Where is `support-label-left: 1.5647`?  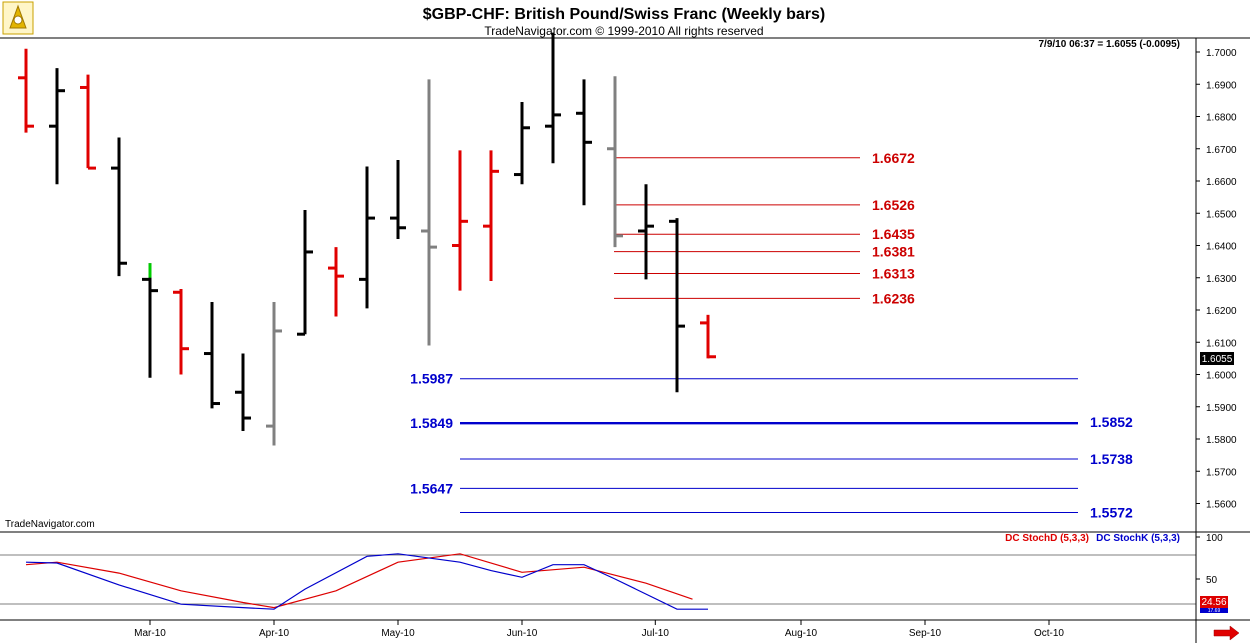
support-label-left: 1.5647 is located at coordinates (431, 488).